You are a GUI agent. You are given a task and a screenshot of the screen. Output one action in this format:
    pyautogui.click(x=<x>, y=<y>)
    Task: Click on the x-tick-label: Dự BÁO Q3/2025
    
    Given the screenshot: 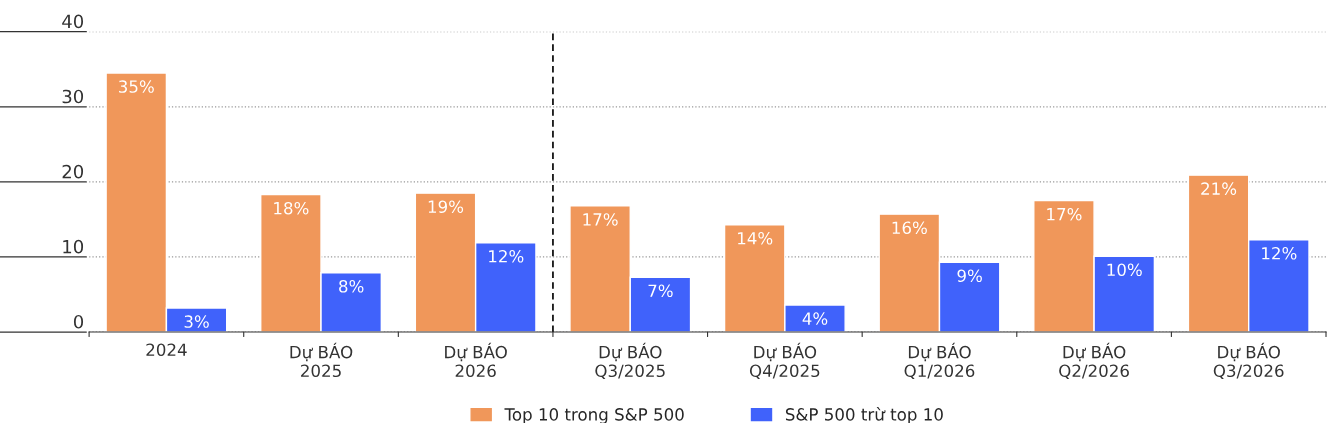 What is the action you would take?
    pyautogui.click(x=630, y=360)
    